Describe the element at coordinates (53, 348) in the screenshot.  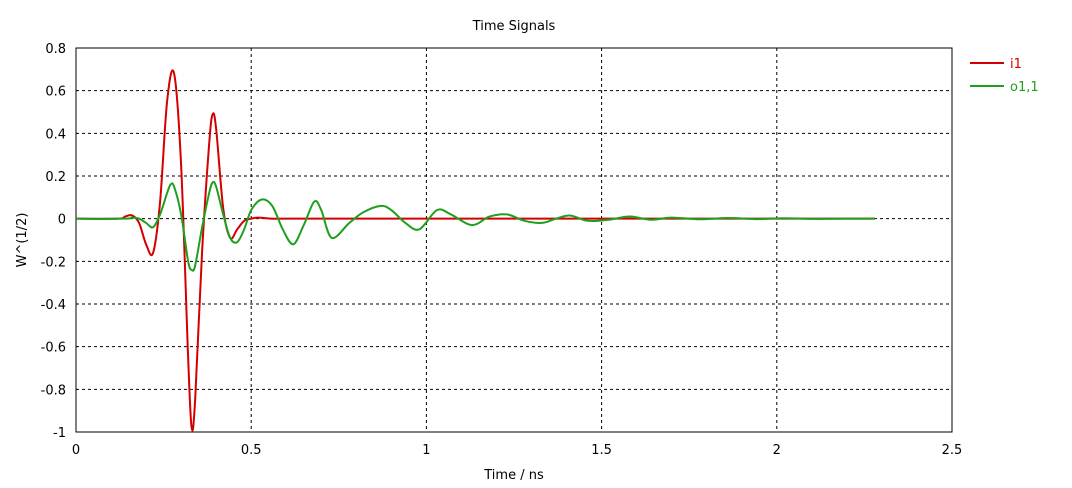
I see `y-tick-label: -0.6` at that location.